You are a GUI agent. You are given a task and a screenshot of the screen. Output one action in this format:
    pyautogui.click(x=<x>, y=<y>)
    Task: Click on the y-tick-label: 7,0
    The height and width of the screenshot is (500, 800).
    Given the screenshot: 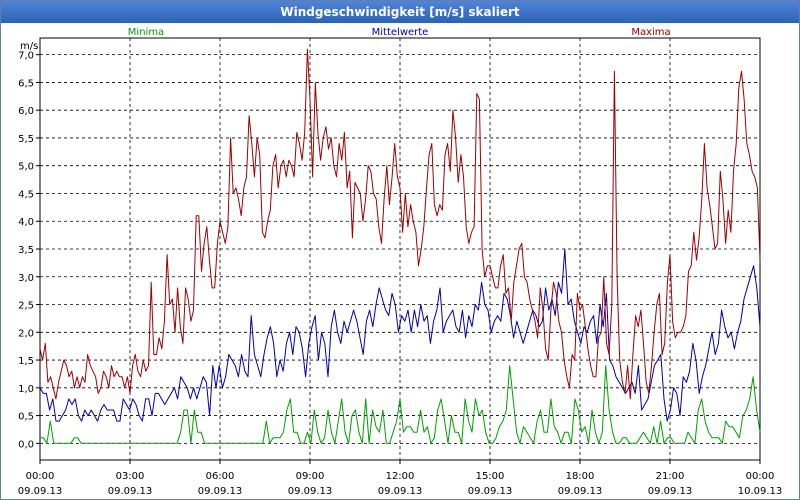 What is the action you would take?
    pyautogui.click(x=26, y=56)
    